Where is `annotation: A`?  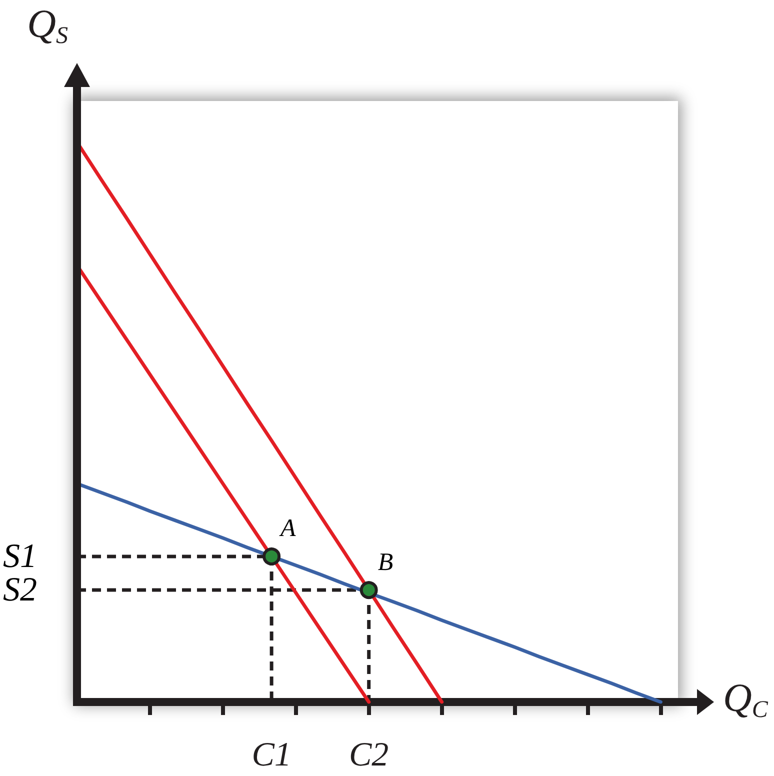 annotation: A is located at coordinates (287, 528).